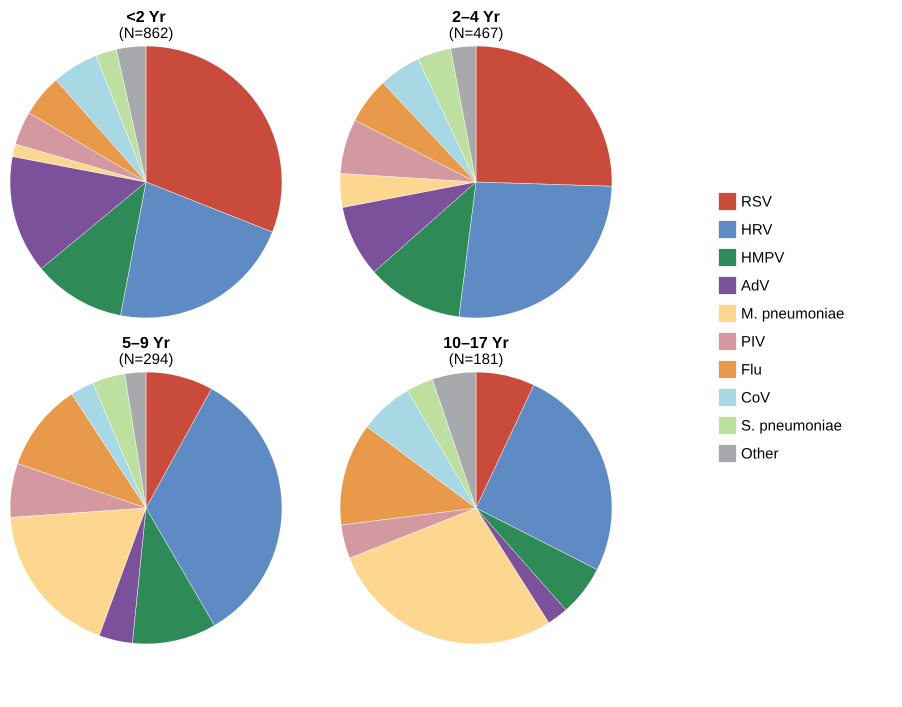 The image size is (902, 707). Describe the element at coordinates (756, 229) in the screenshot. I see `legend-label: HRV` at that location.